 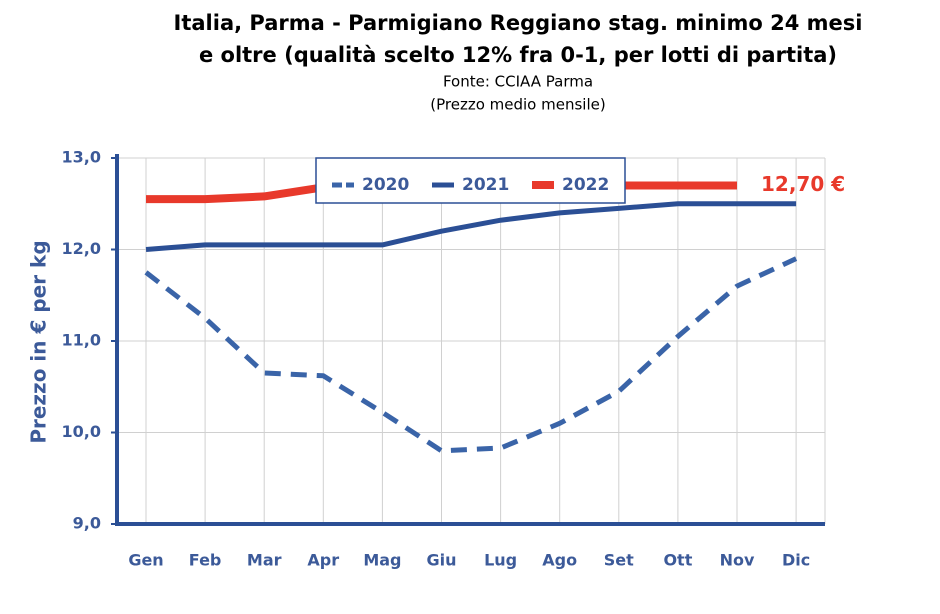 I want to click on x-tick-label: Ago, so click(x=559, y=560).